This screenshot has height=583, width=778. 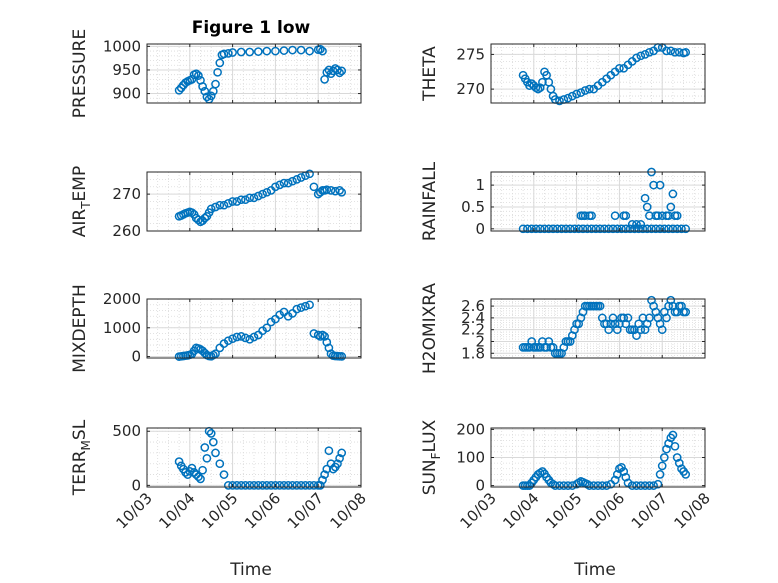 What do you see at coordinates (473, 207) in the screenshot?
I see `y-tick-label: 0.5` at bounding box center [473, 207].